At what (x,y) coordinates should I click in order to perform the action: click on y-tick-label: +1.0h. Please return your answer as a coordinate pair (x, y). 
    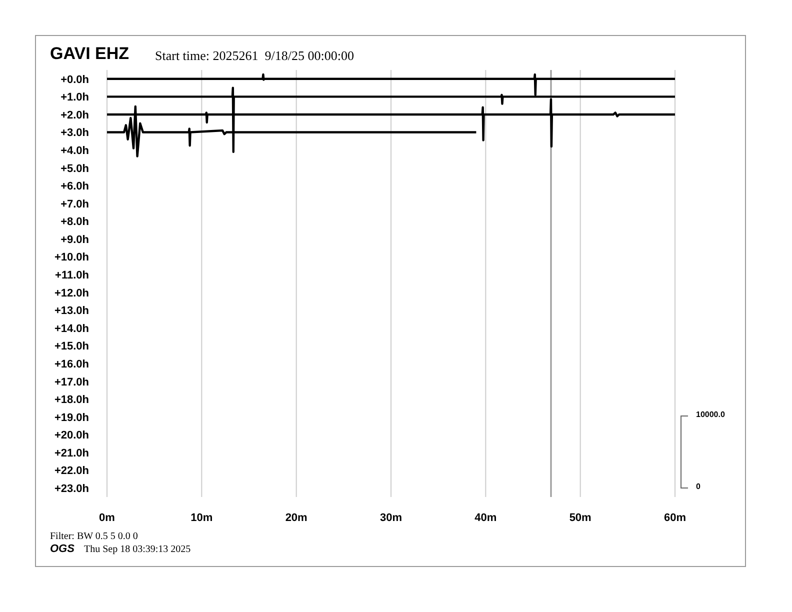
    Looking at the image, I should click on (75, 98).